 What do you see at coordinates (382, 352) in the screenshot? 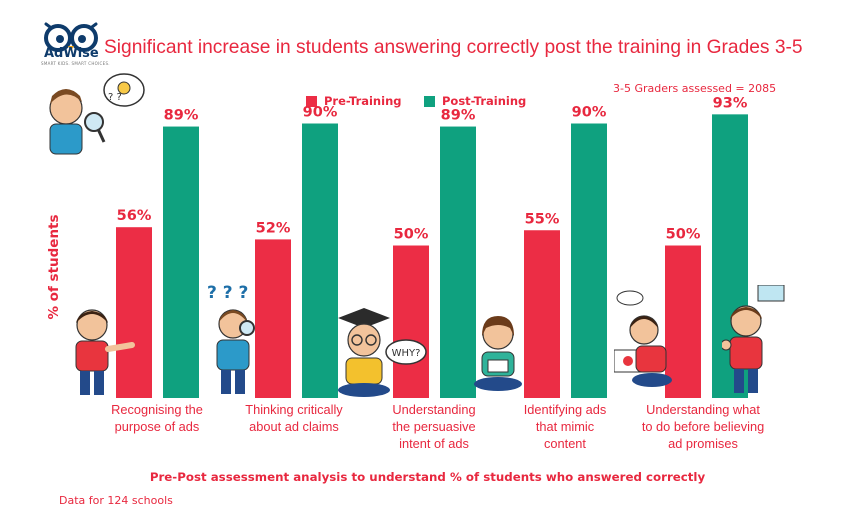
I see `kid-graduate-illustration: WHY?` at bounding box center [382, 352].